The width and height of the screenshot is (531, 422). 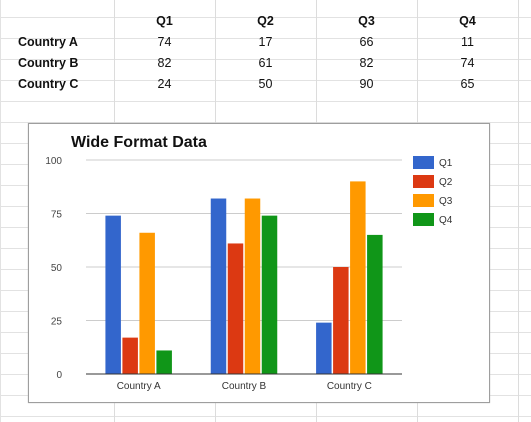 What do you see at coordinates (423, 200) in the screenshot?
I see `legend-swatch-q3` at bounding box center [423, 200].